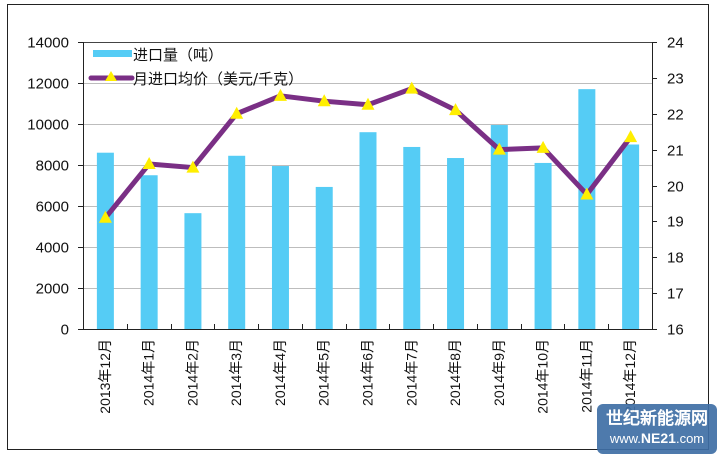 This screenshot has height=459, width=722. What do you see at coordinates (586, 376) in the screenshot?
I see `category-label: 2014年11月` at bounding box center [586, 376].